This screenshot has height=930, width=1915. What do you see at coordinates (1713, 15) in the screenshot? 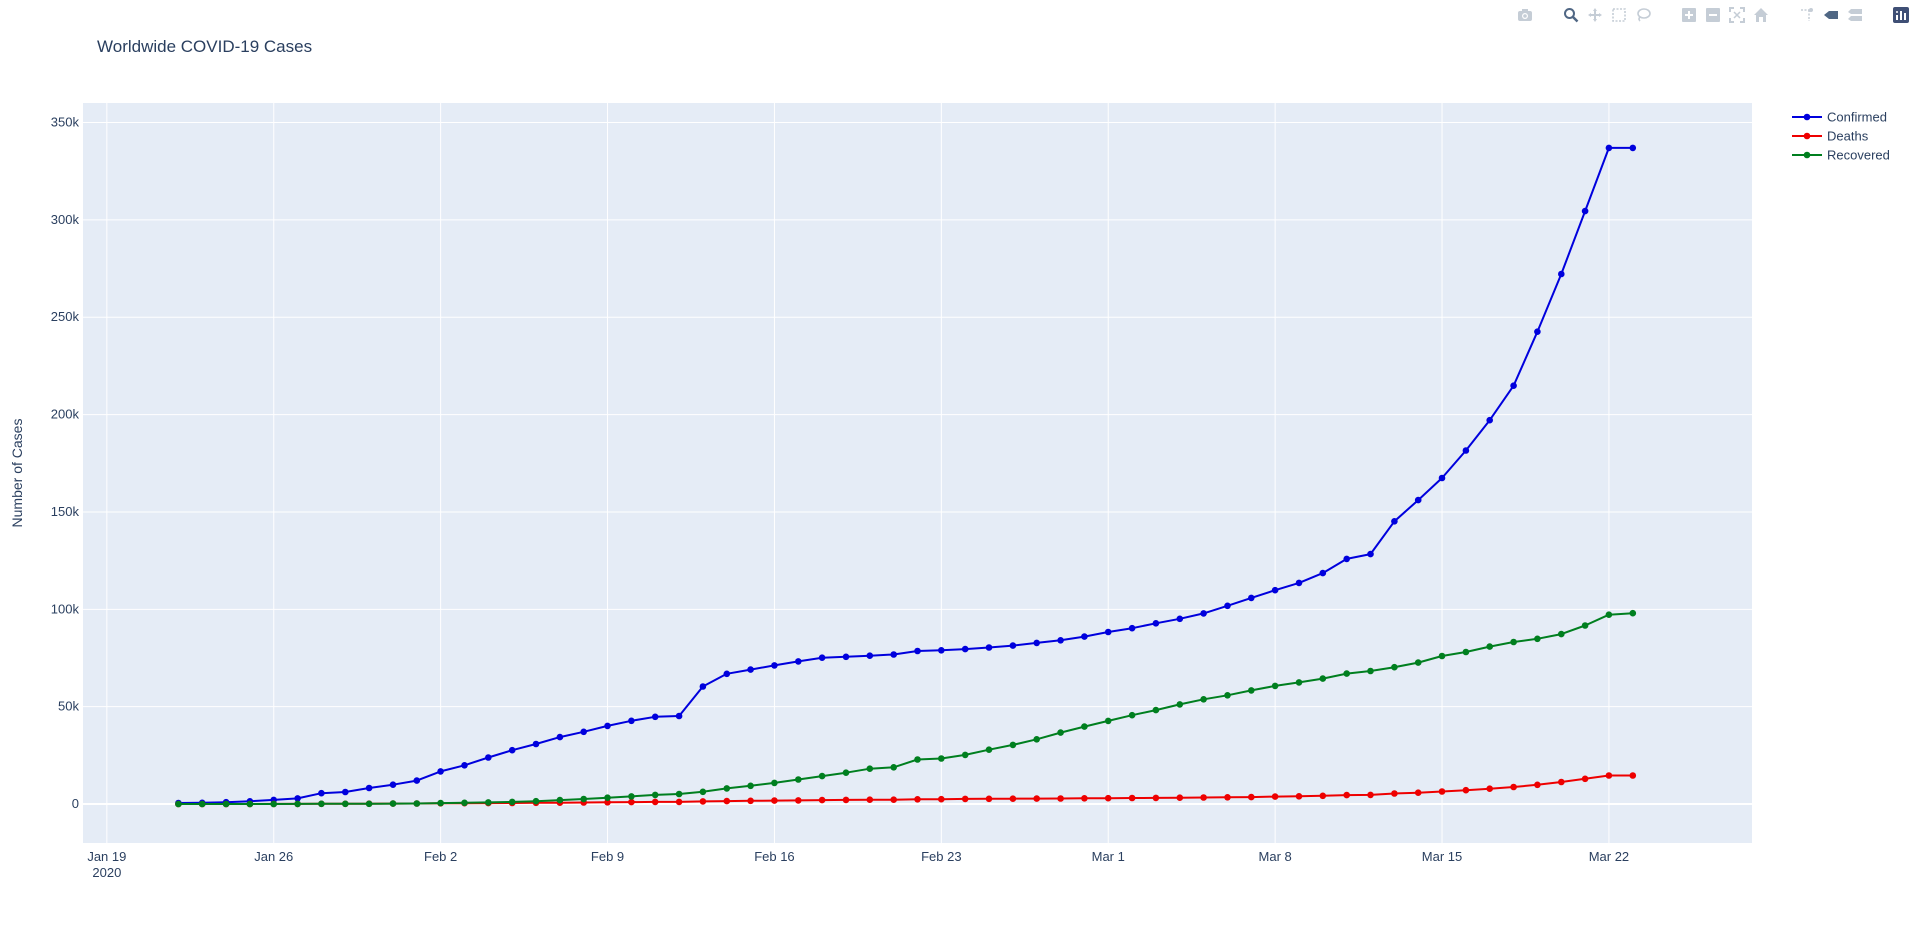
I see `zoom-out-icon` at bounding box center [1713, 15].